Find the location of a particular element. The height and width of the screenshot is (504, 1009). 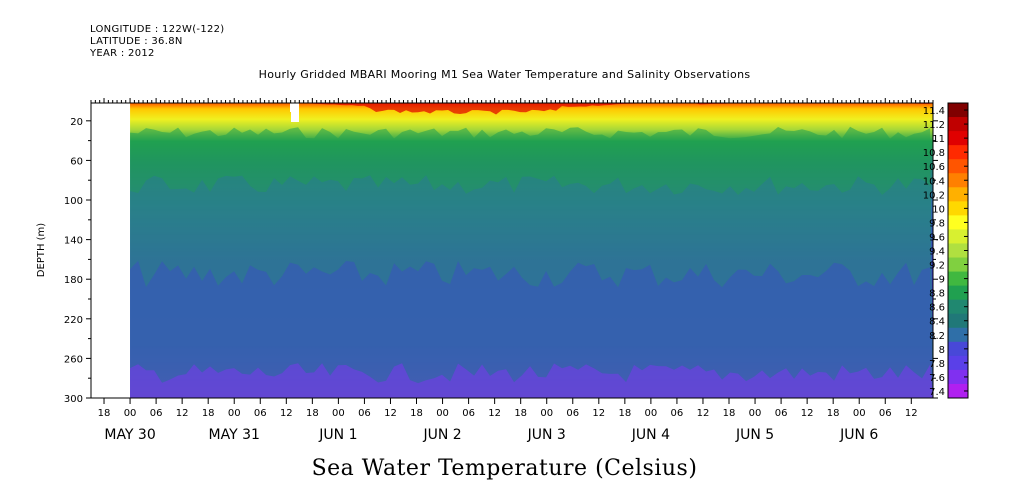

colorbar-label: 8 is located at coordinates (942, 350).